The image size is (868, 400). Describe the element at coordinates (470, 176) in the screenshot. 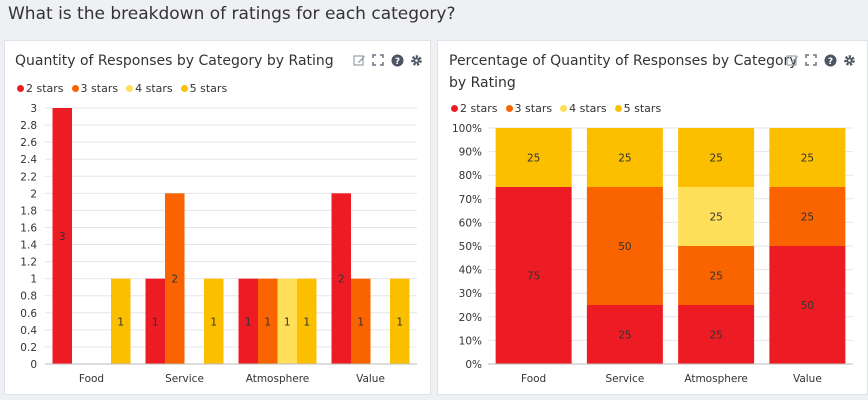

I see `y-tick-label: 80%` at that location.